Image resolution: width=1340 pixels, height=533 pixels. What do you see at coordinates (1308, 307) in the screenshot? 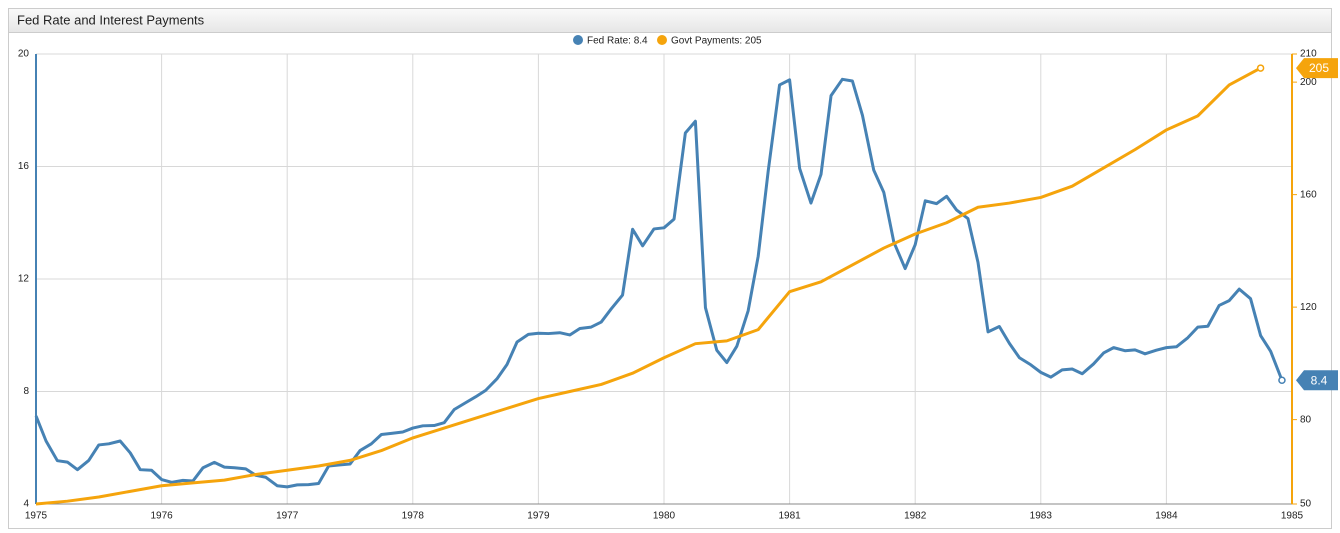
I see `y2-tick-label: 120` at bounding box center [1308, 307].